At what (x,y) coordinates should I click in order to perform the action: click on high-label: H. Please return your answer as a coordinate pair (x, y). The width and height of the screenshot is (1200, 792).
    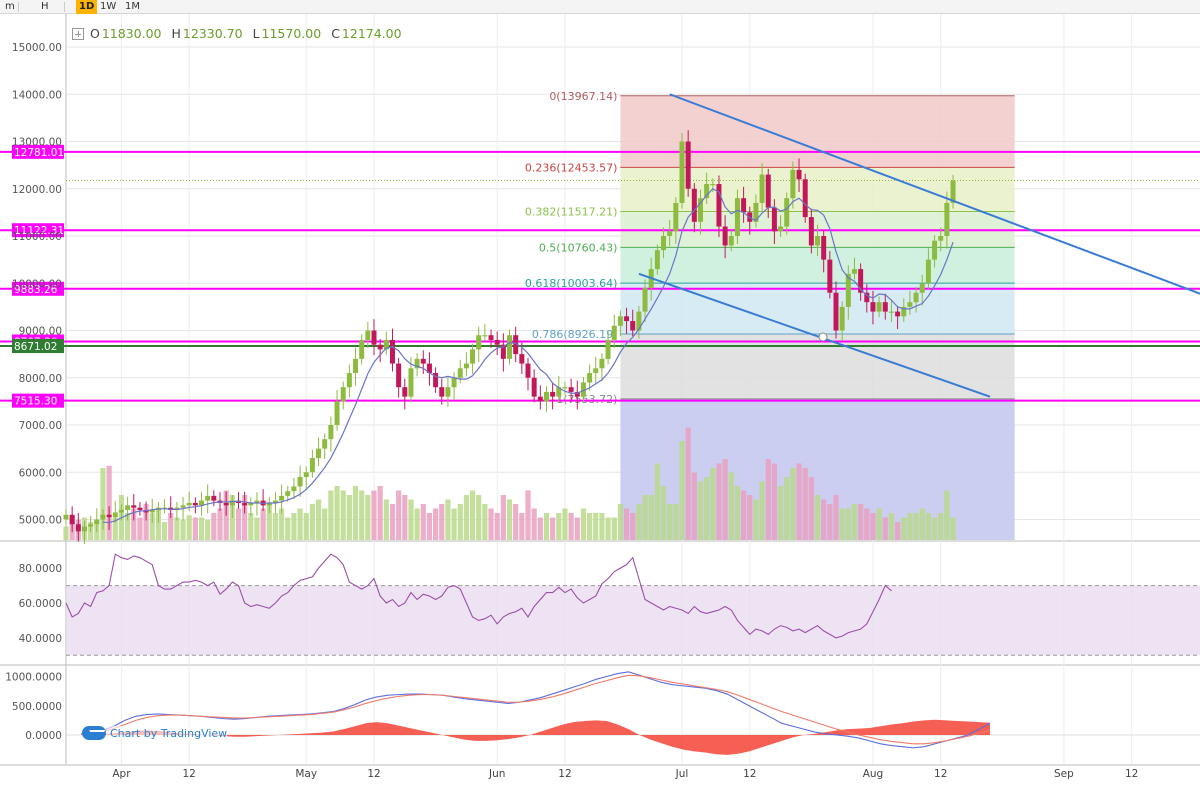
    Looking at the image, I should click on (176, 33).